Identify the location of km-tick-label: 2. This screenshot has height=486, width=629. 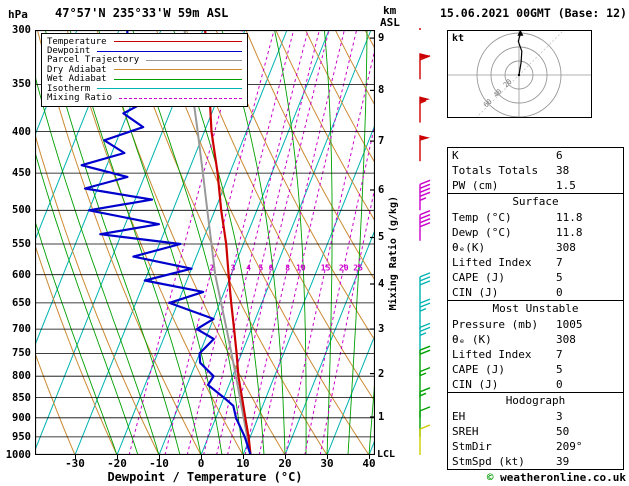
(381, 373).